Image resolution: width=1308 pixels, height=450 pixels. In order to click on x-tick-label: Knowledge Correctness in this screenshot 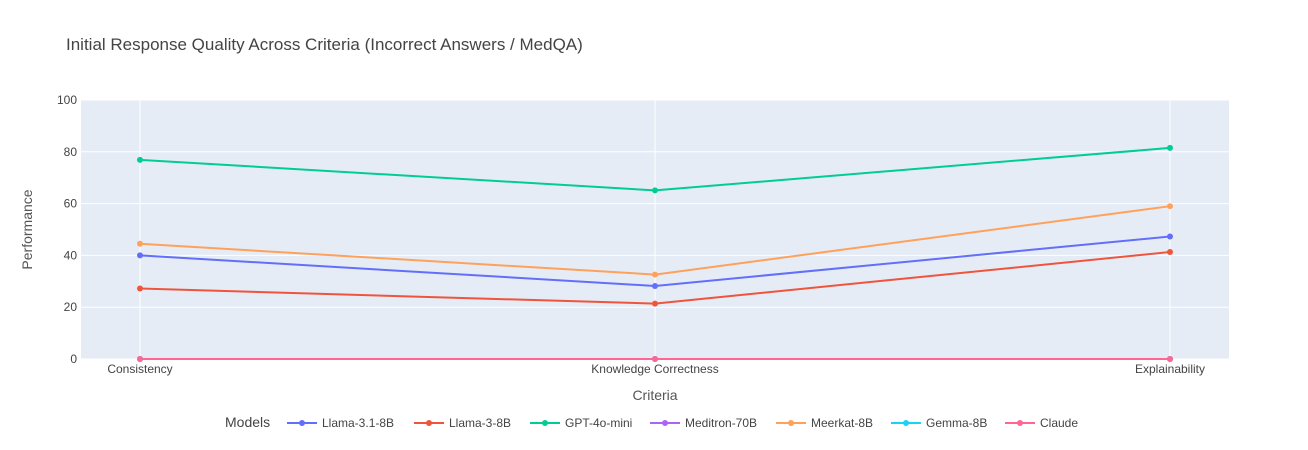, I will do `click(654, 369)`.